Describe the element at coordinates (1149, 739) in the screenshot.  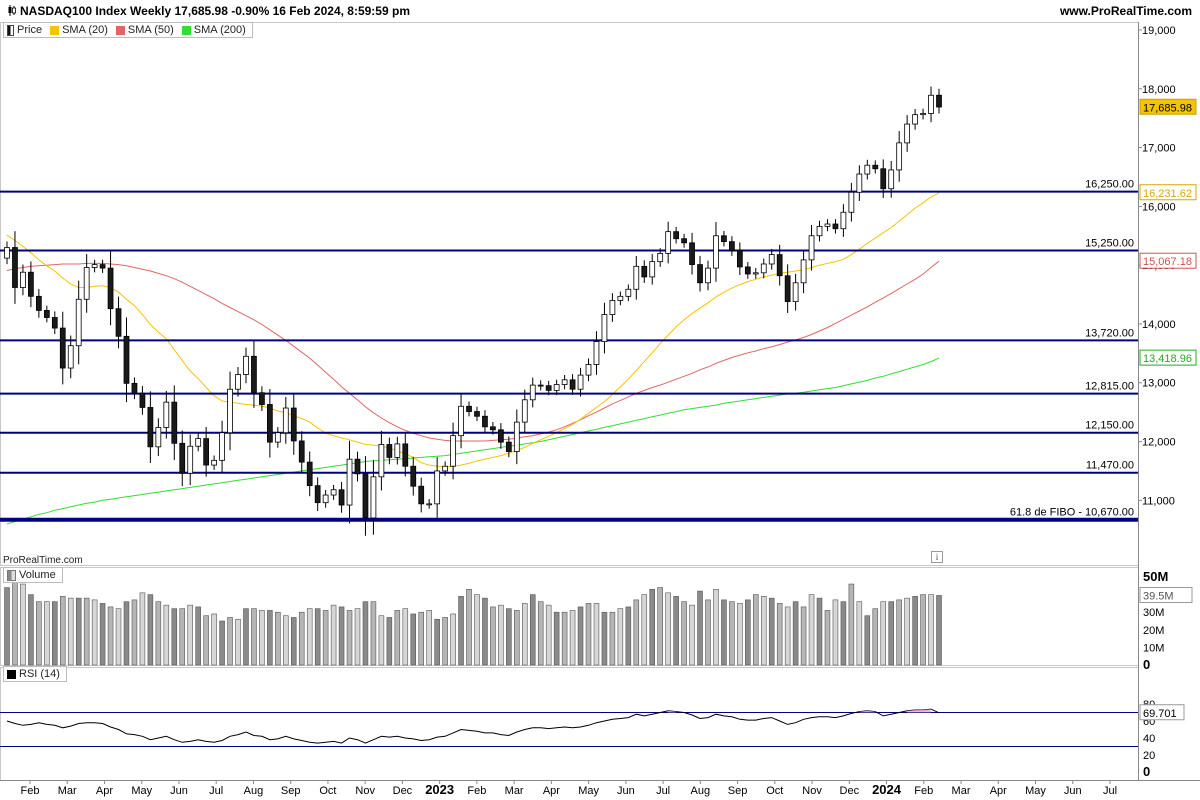
I see `rsi-tick-label: 40` at that location.